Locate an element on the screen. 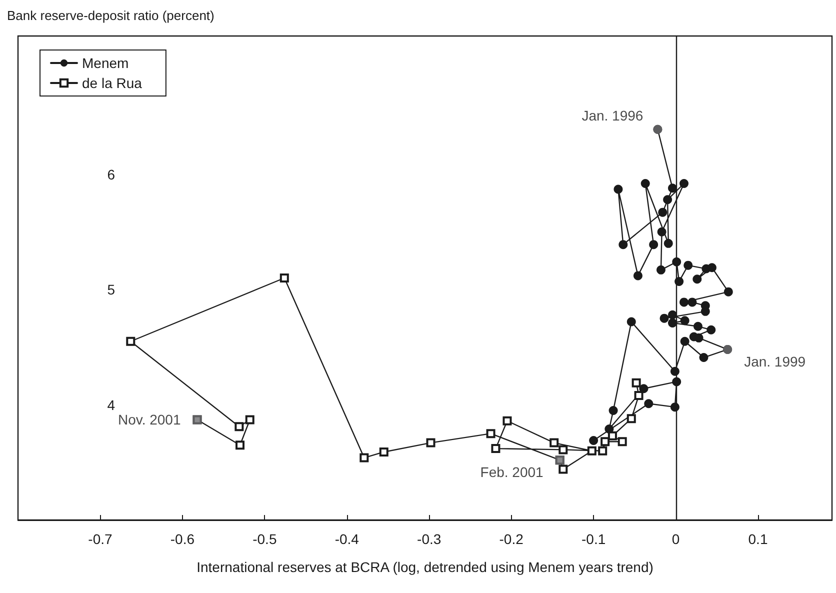 The height and width of the screenshot is (593, 836). y-tick-label: 5 is located at coordinates (111, 290).